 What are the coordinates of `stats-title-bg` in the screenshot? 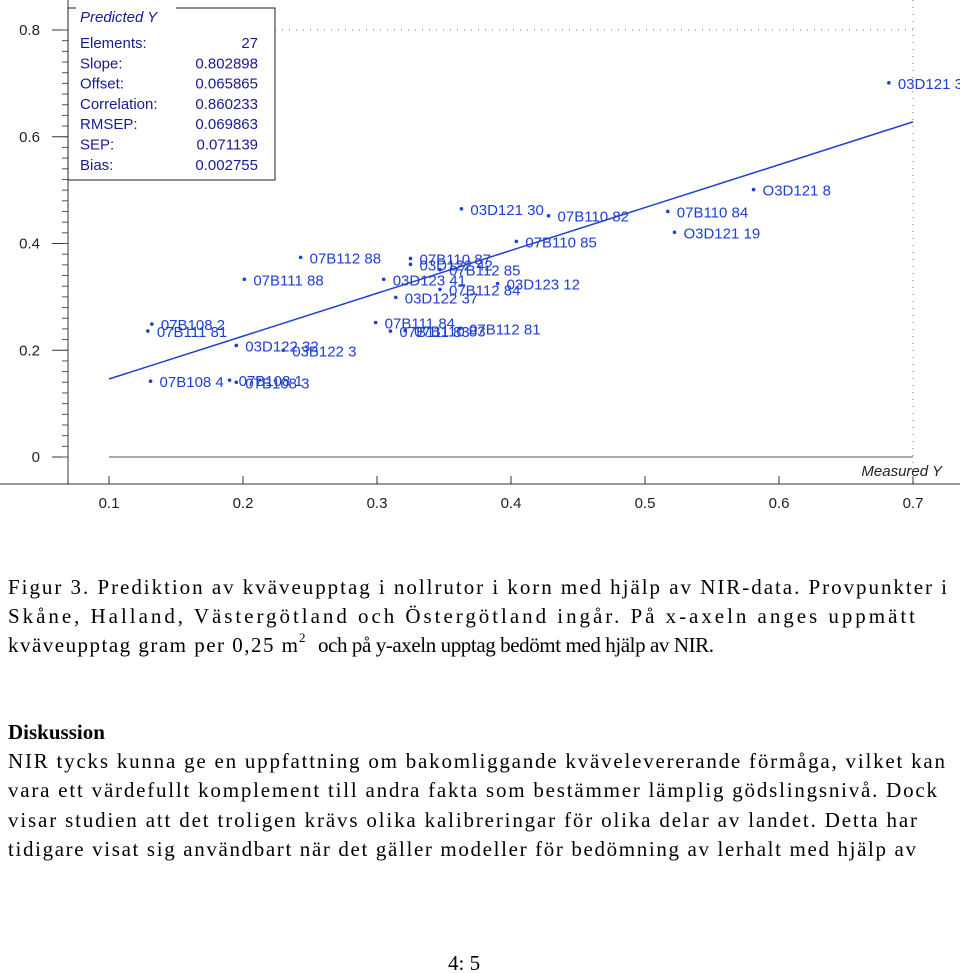 It's located at (126, 11).